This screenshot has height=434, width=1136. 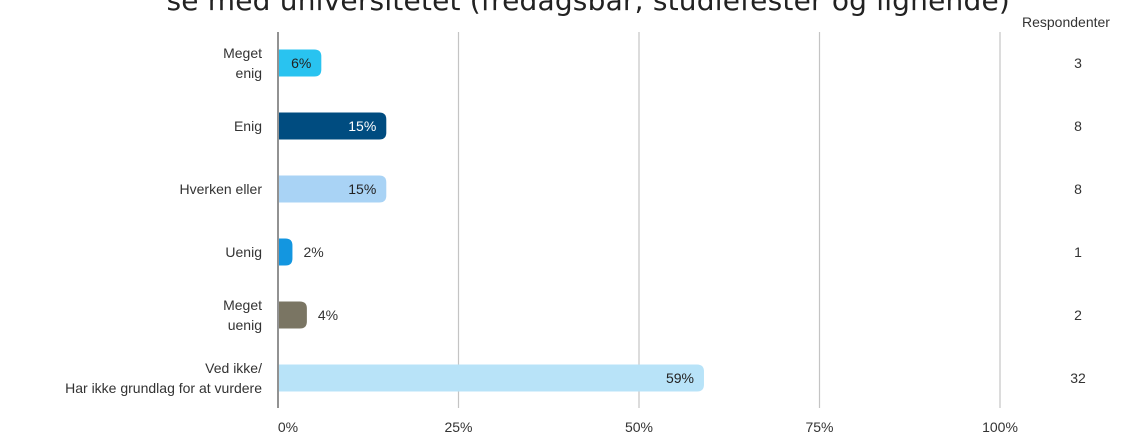 I want to click on category-label: Hverken eller, so click(x=221, y=189).